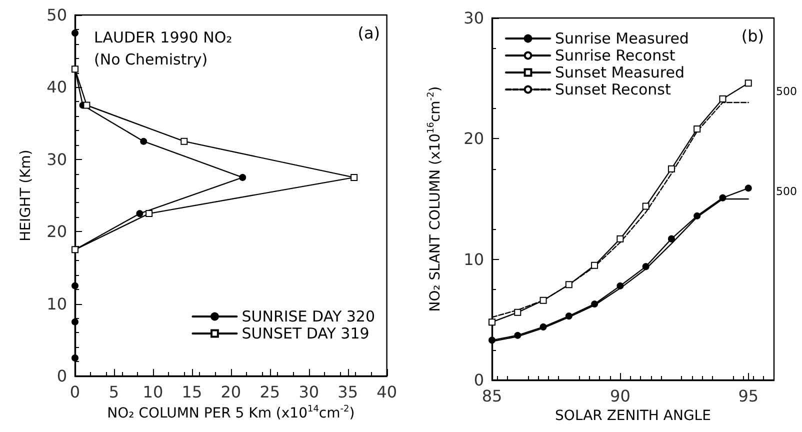  What do you see at coordinates (752, 36) in the screenshot?
I see `annotation: (b)` at bounding box center [752, 36].